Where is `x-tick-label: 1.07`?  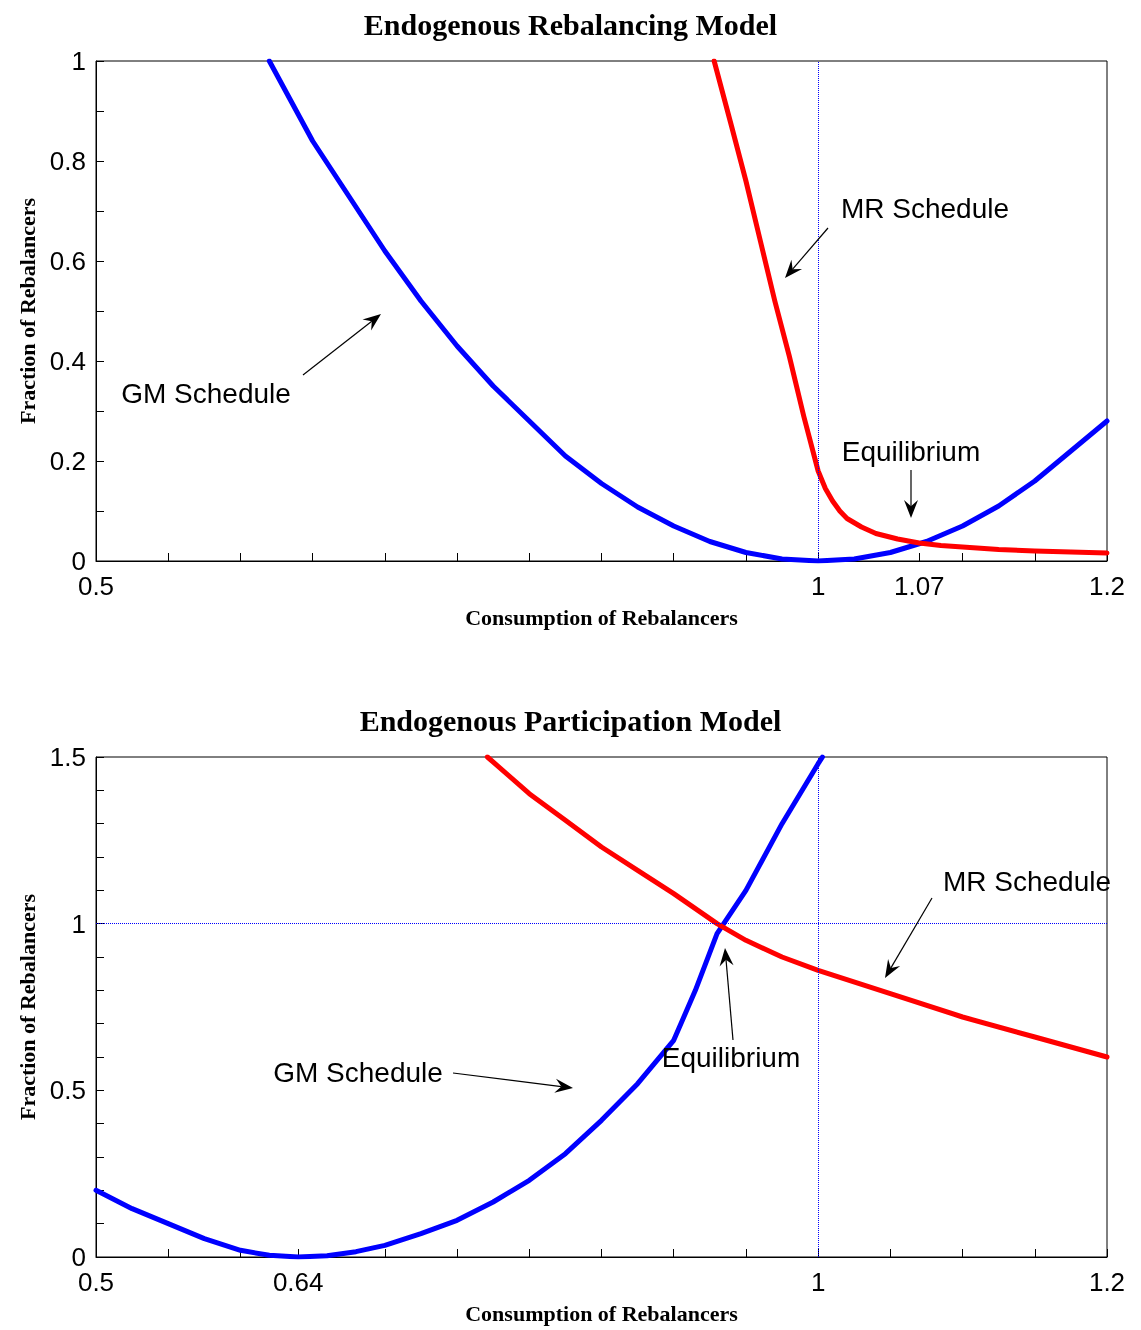 x-tick-label: 1.07 is located at coordinates (919, 586).